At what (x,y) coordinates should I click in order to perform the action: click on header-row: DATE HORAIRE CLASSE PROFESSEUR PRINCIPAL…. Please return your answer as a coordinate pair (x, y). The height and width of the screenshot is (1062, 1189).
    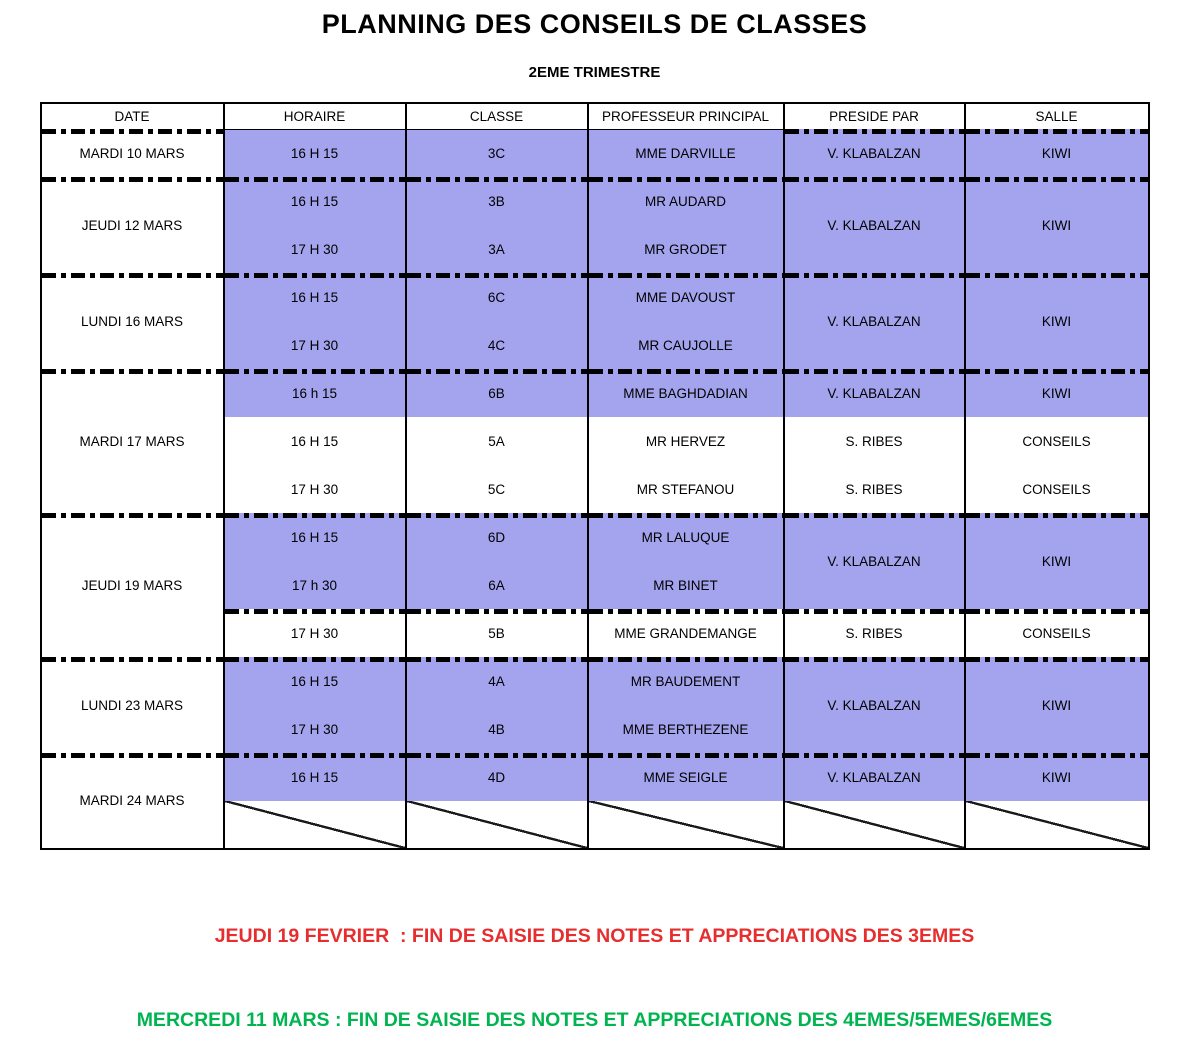
    Looking at the image, I should click on (594, 116).